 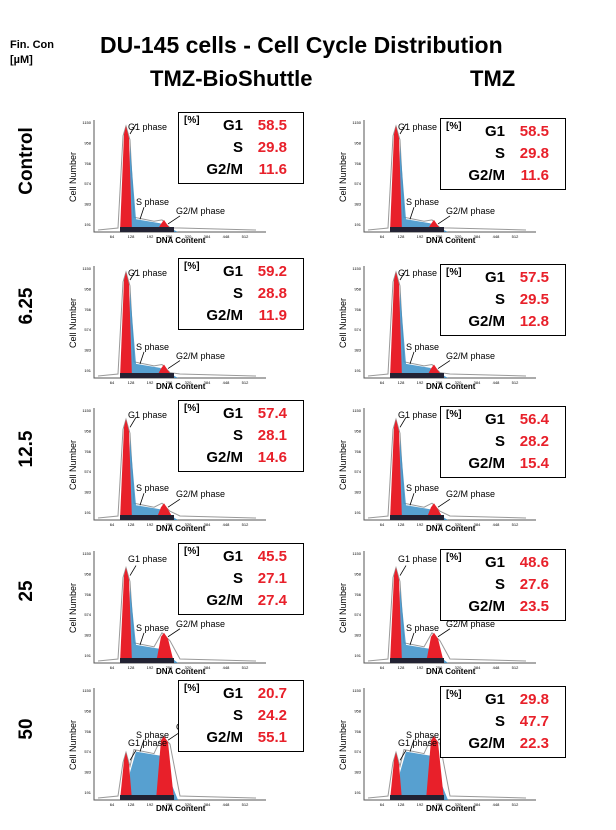 What do you see at coordinates (497, 175) in the screenshot?
I see `stat-row-g2m: G2/M 11.6` at bounding box center [497, 175].